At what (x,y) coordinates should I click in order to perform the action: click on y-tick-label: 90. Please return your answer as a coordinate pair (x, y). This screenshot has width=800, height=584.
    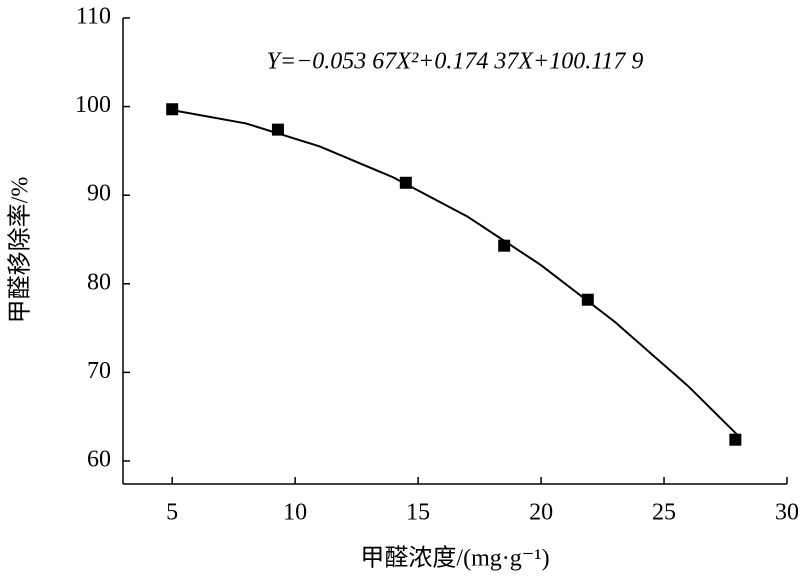
    Looking at the image, I should click on (99, 194).